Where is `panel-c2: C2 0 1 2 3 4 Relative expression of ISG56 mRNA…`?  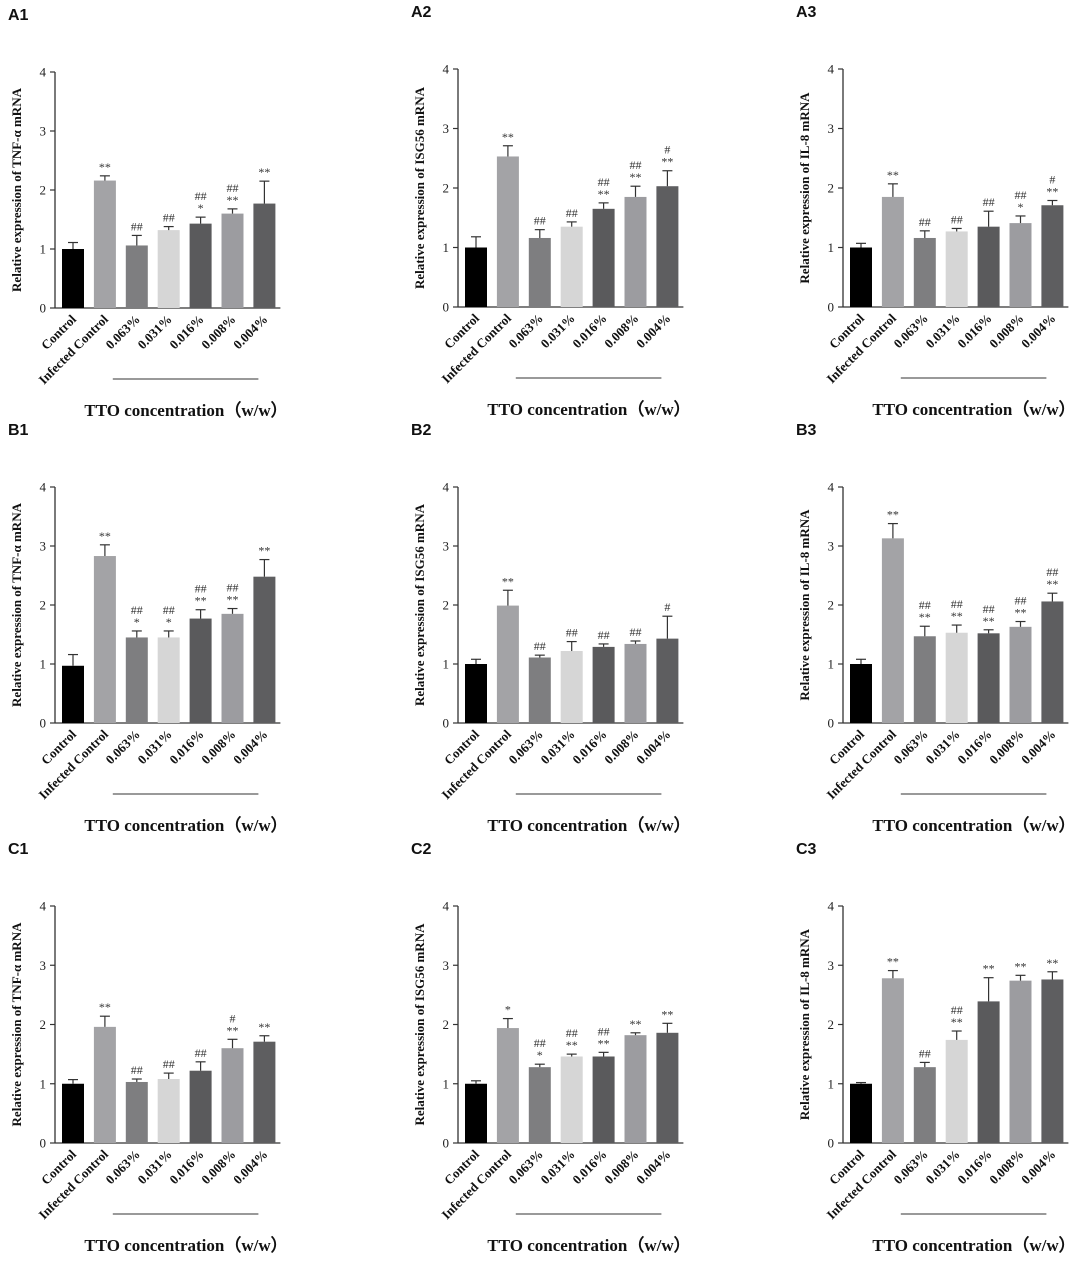
panel-c2: C2 0 1 2 3 4 Relative expression of ISG56 mRNA… is located at coordinates (551, 1048).